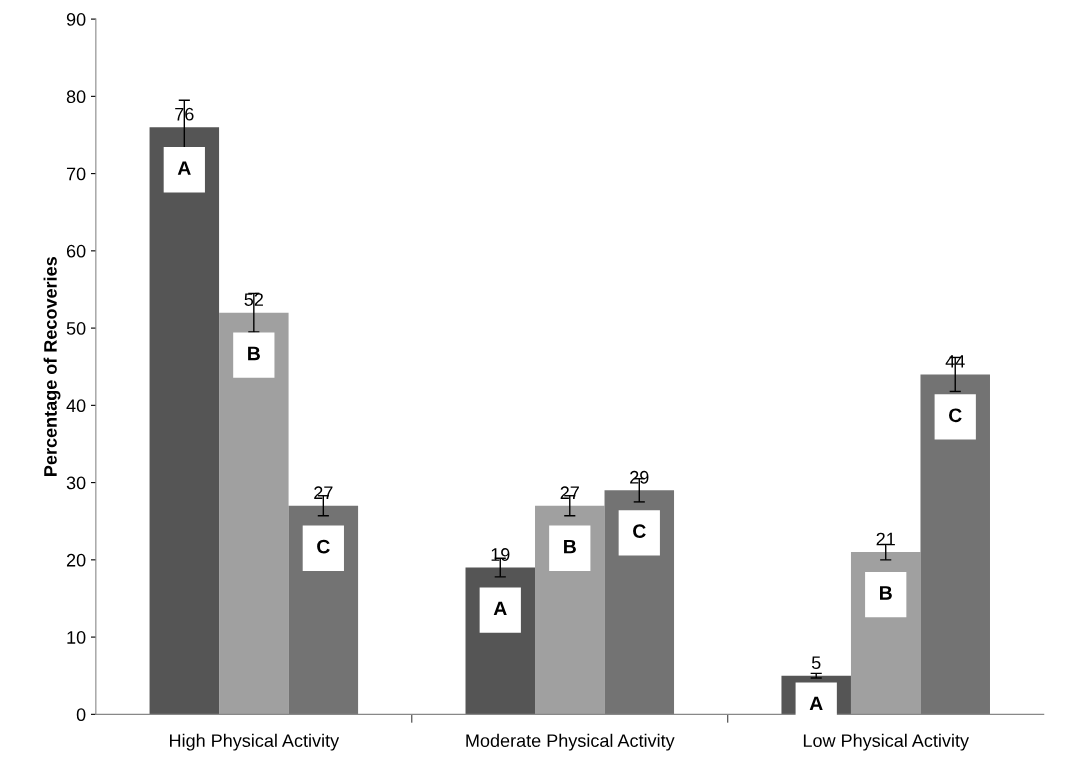 The height and width of the screenshot is (764, 1065). Describe the element at coordinates (500, 554) in the screenshot. I see `data-label: 19` at that location.